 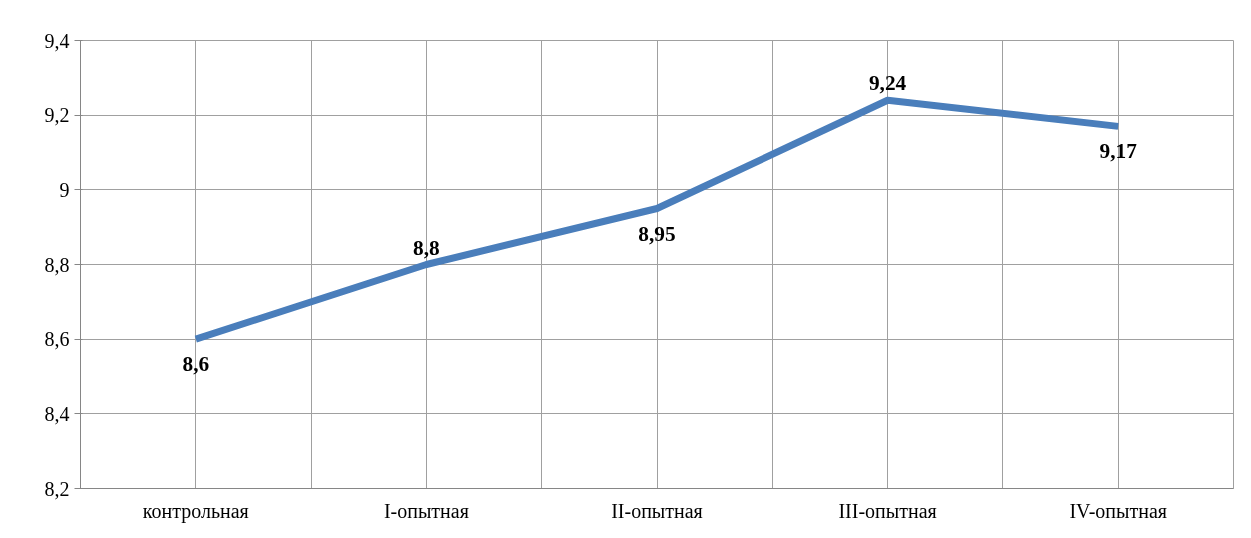 I want to click on y-tick-label: 8,2, so click(x=57, y=488).